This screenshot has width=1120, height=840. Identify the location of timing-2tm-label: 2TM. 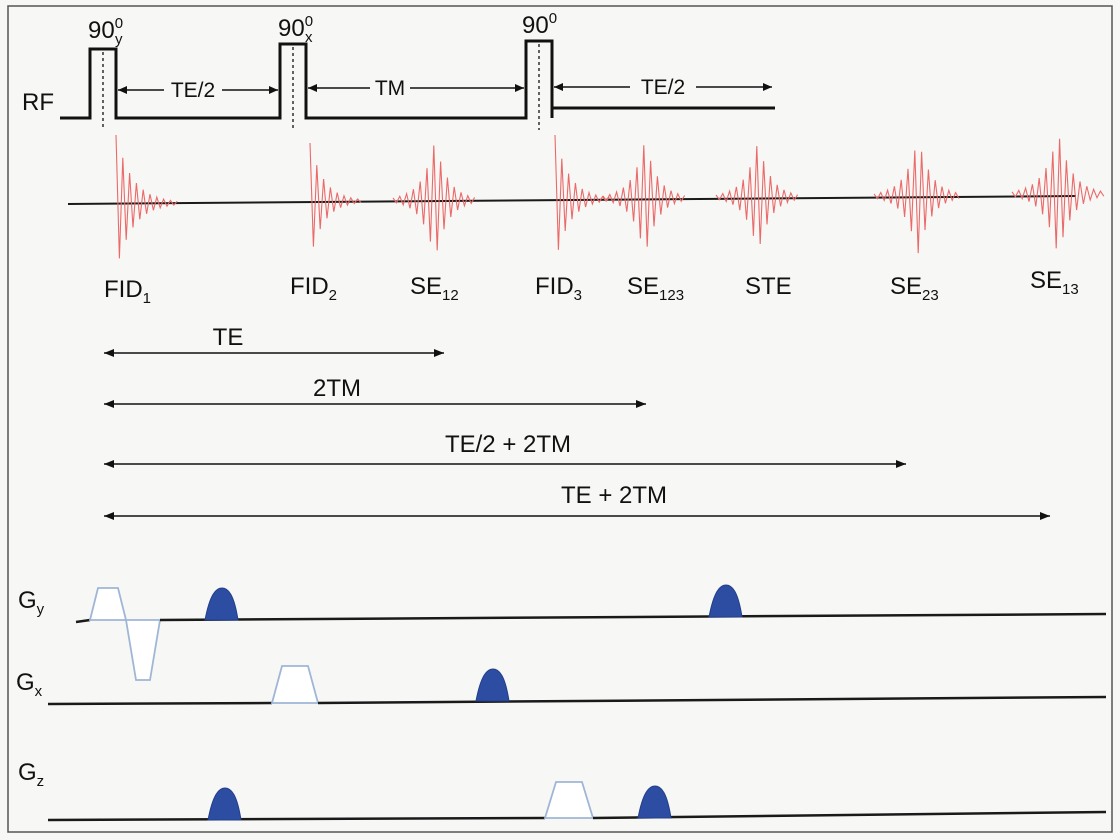
(337, 388).